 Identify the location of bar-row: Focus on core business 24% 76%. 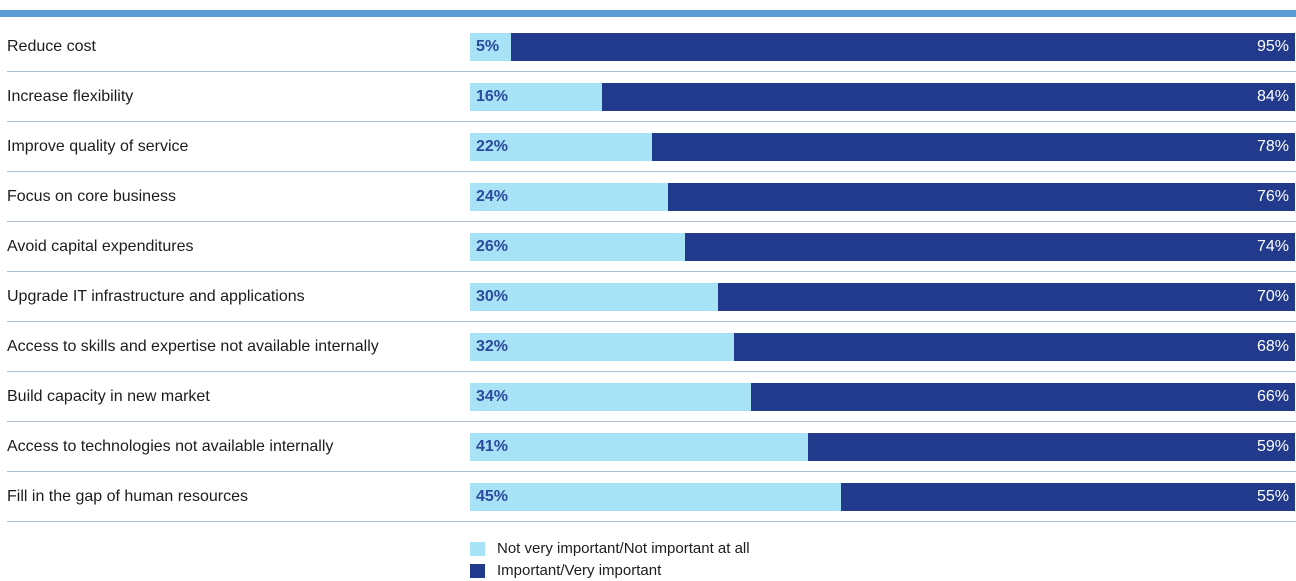
(648, 197).